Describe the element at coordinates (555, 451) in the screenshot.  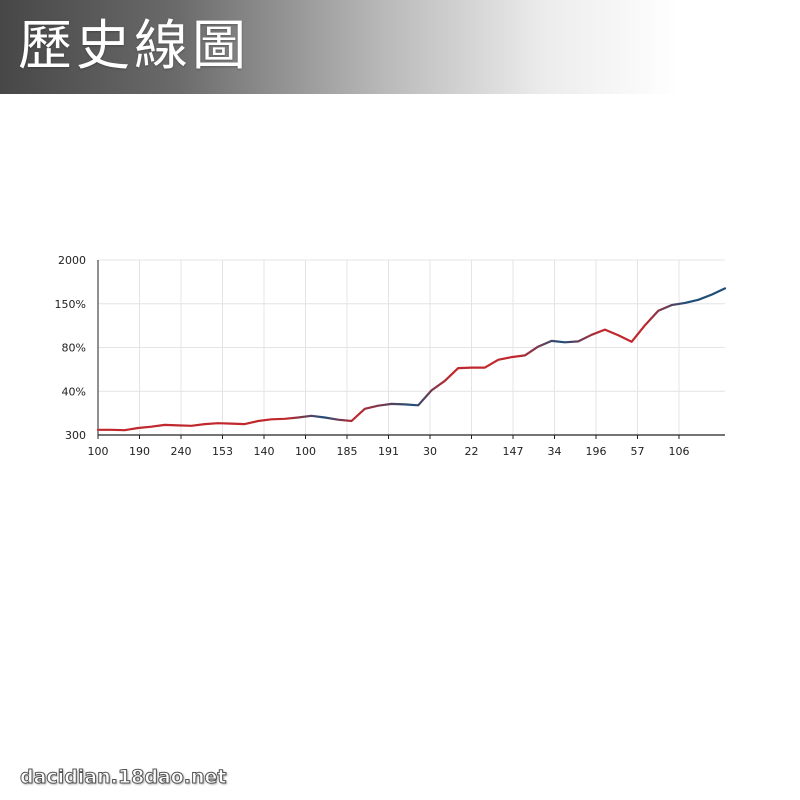
I see `x-tick-label: 34` at that location.